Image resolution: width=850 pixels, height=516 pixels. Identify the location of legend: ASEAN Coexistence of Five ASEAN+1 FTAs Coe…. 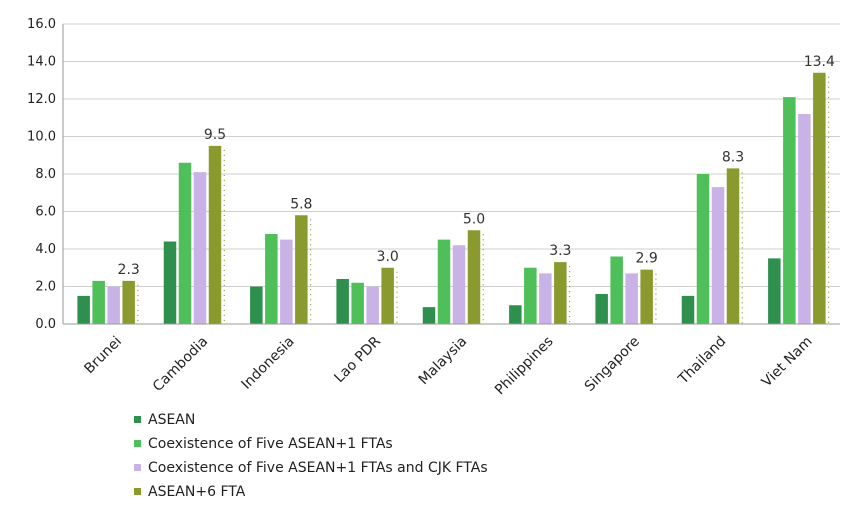
(311, 456).